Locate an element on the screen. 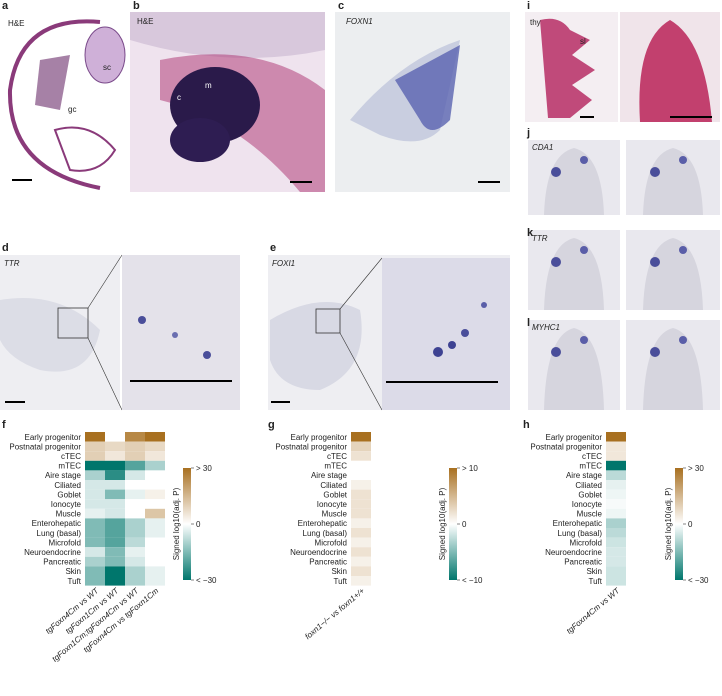 Image resolution: width=722 pixels, height=696 pixels. row-label: Muscle is located at coordinates (335, 514).